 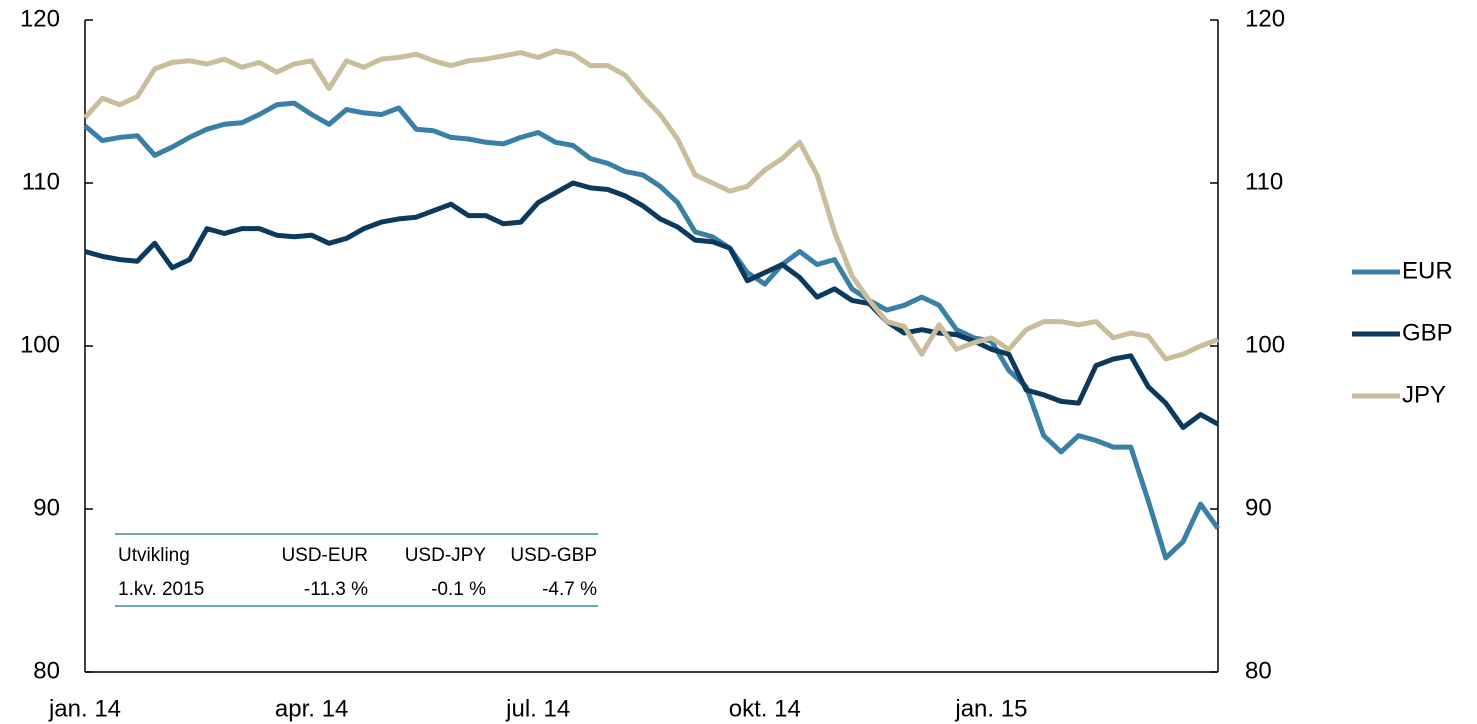 I want to click on x-tick-label: apr. 14, so click(x=311, y=708).